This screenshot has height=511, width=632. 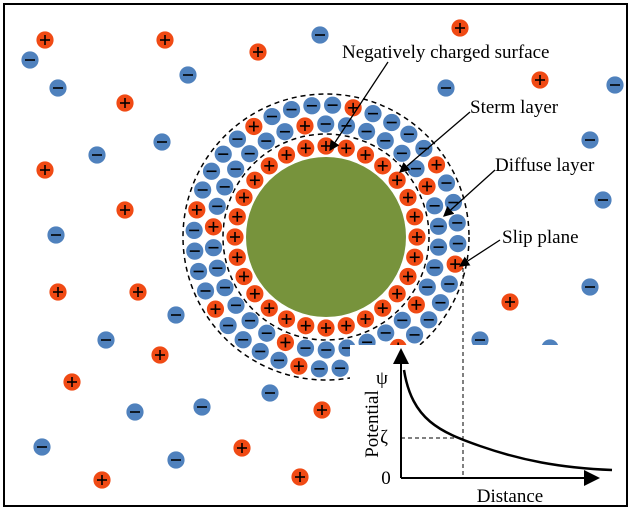 I want to click on potential-curve, so click(x=507, y=420).